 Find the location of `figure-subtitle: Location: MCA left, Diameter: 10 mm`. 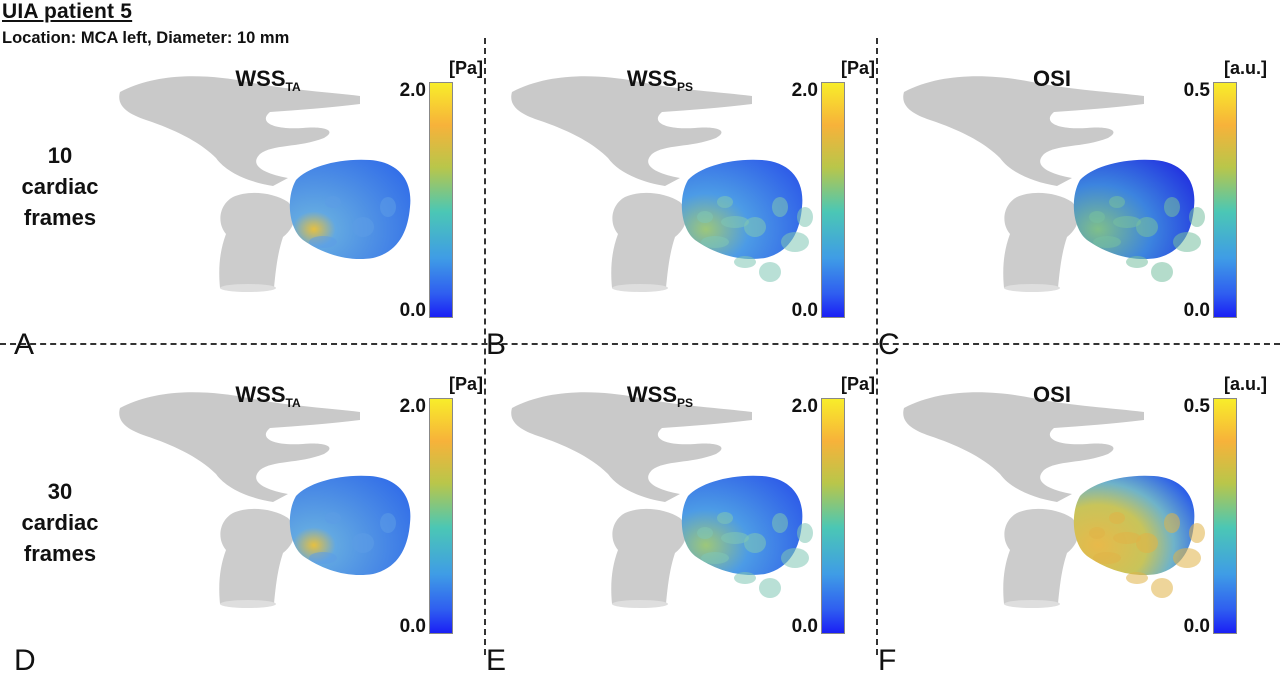

figure-subtitle: Location: MCA left, Diameter: 10 mm is located at coordinates (146, 38).